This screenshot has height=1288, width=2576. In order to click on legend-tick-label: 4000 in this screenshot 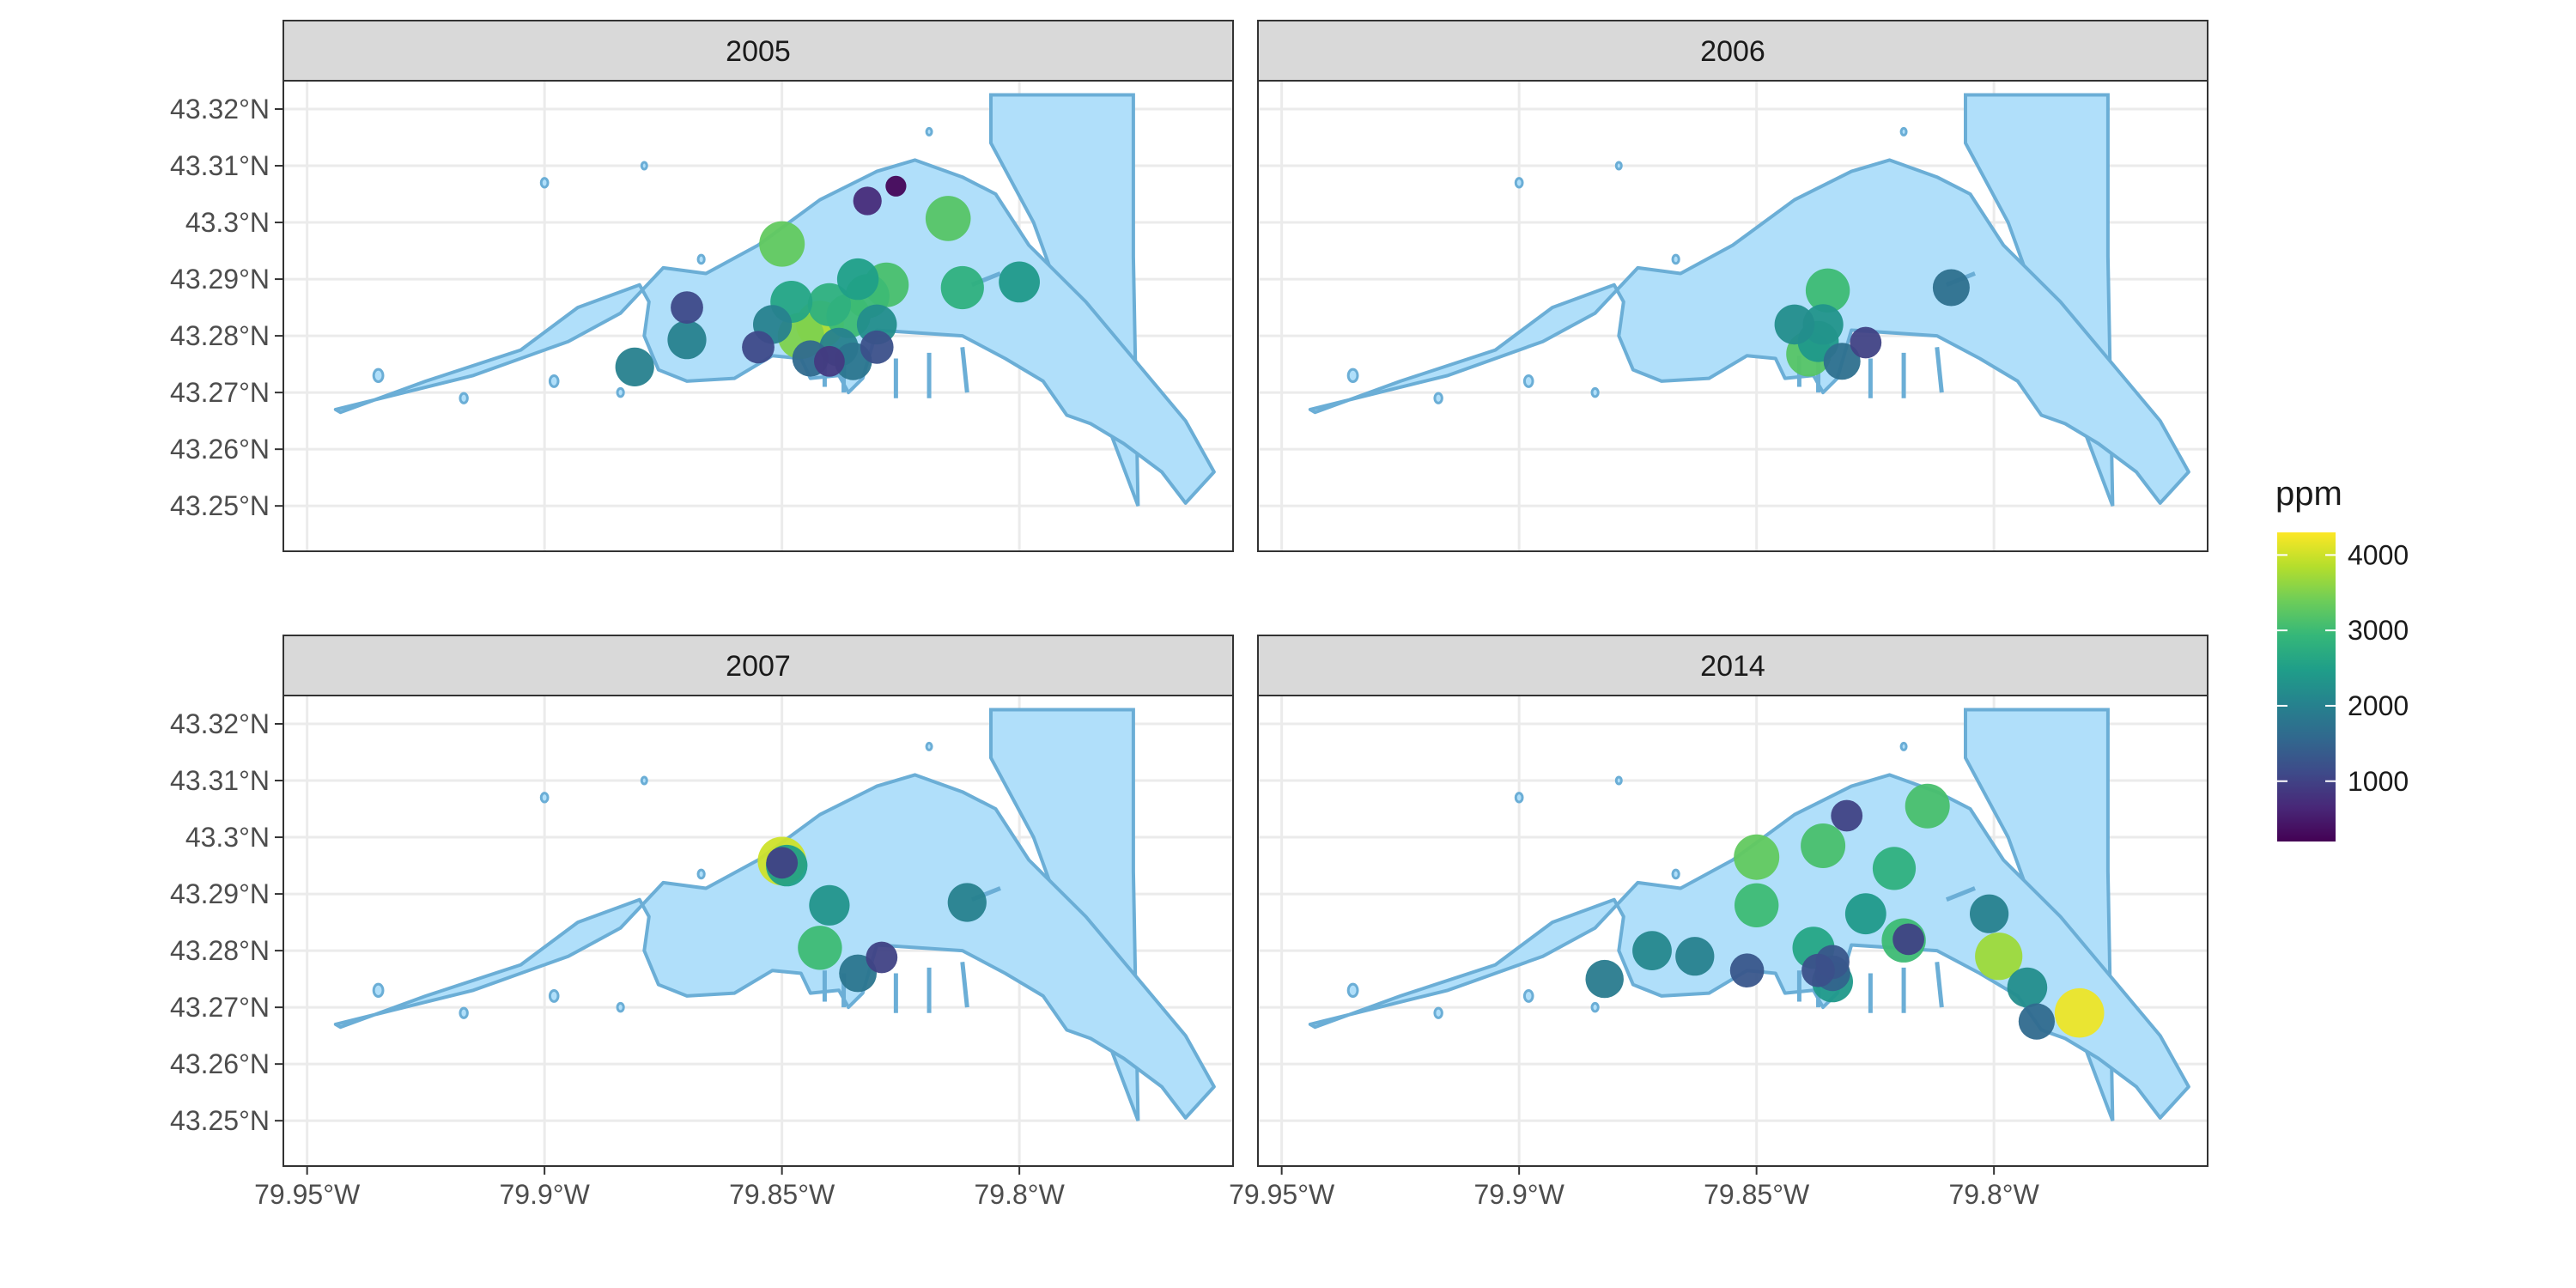, I will do `click(2378, 554)`.